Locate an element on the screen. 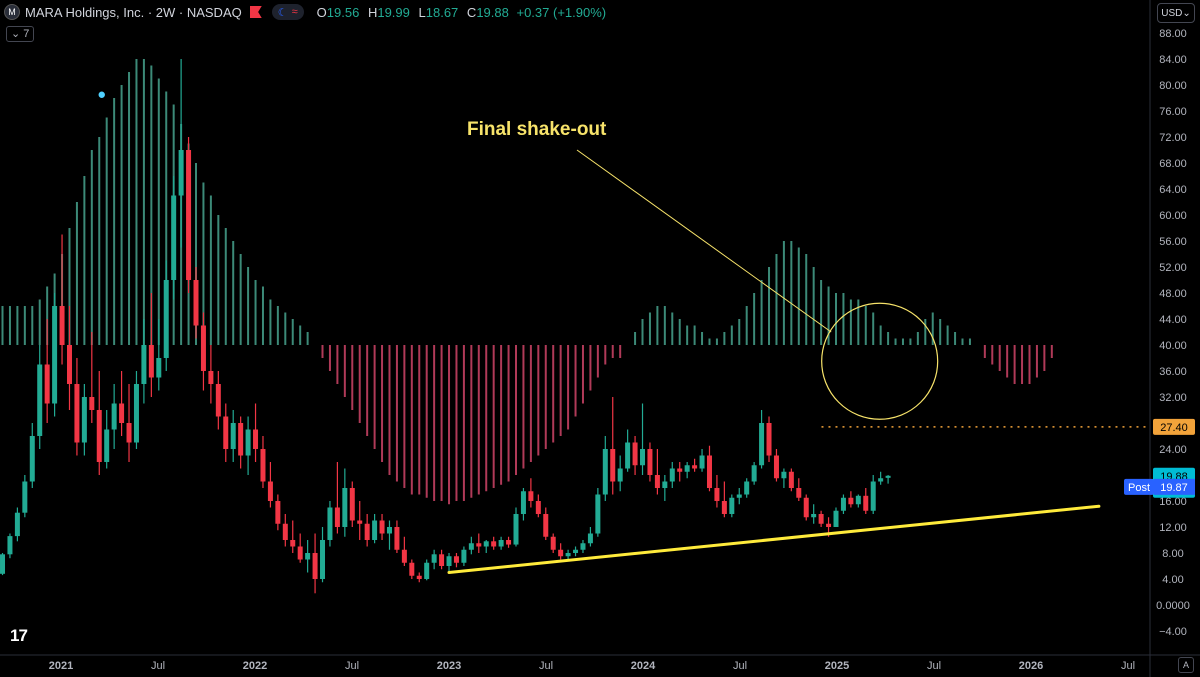  currency-label: USD is located at coordinates (1172, 13).